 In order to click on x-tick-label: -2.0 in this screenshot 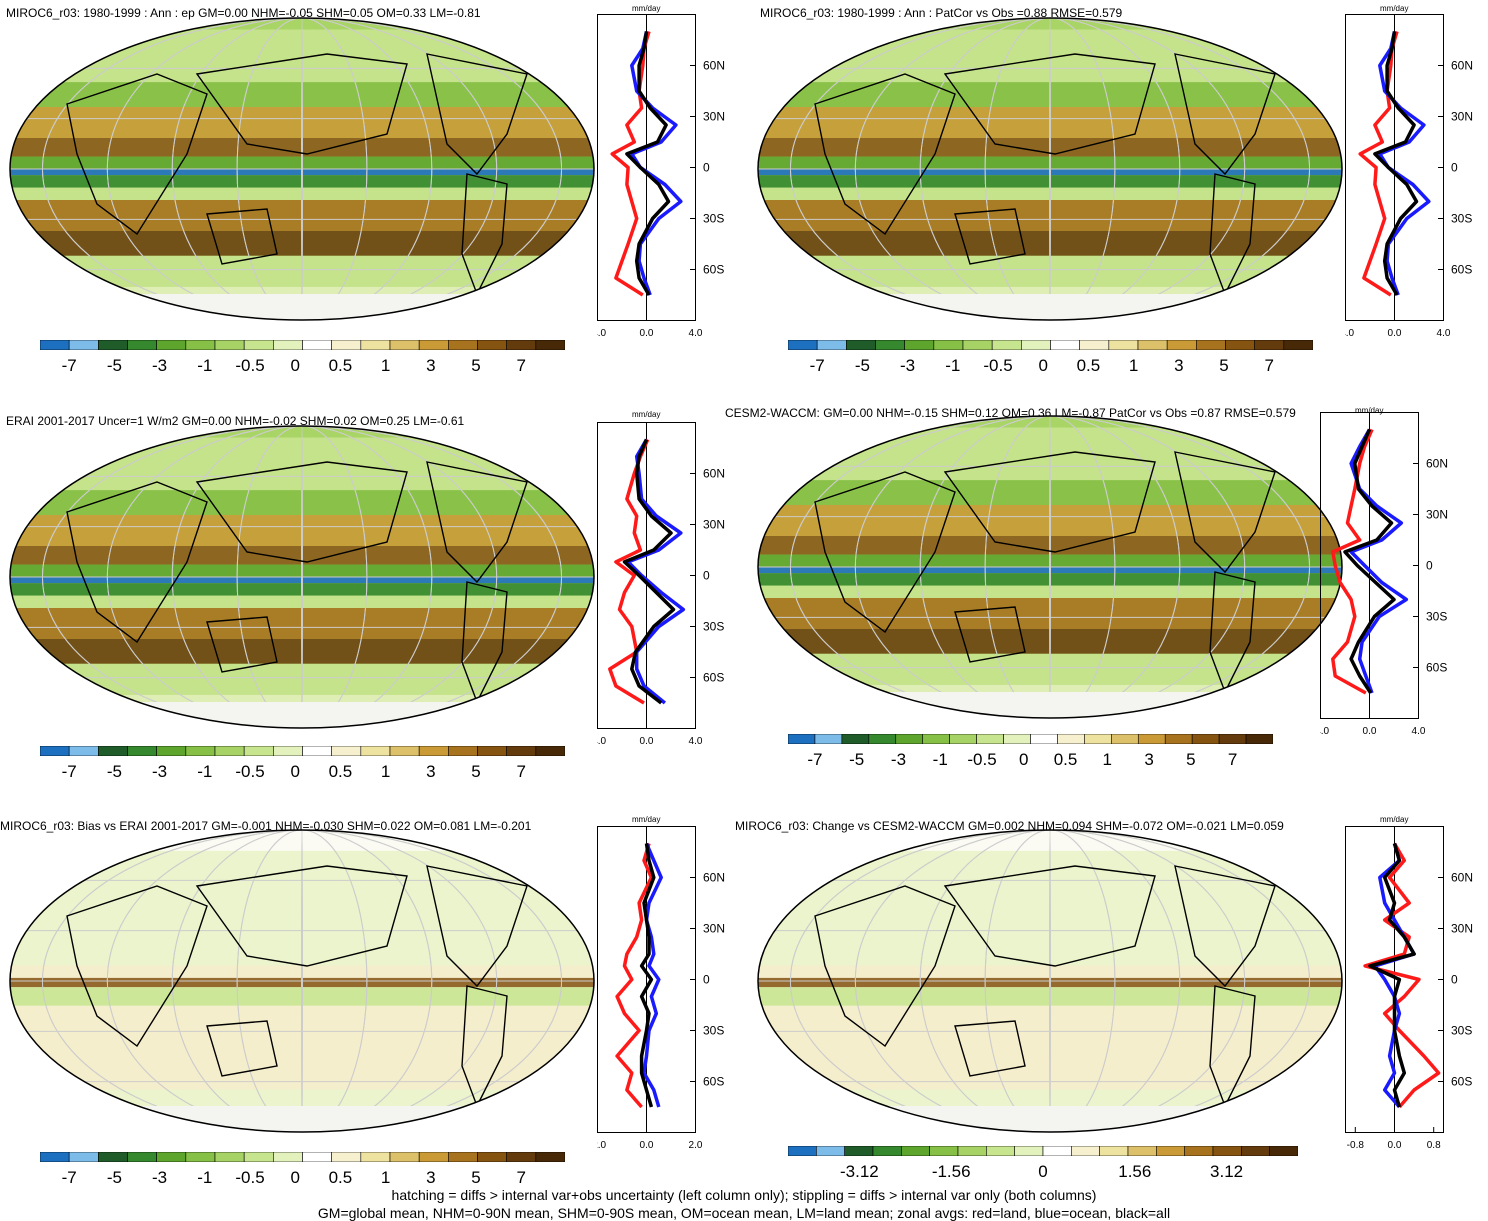, I will do `click(602, 1145)`.